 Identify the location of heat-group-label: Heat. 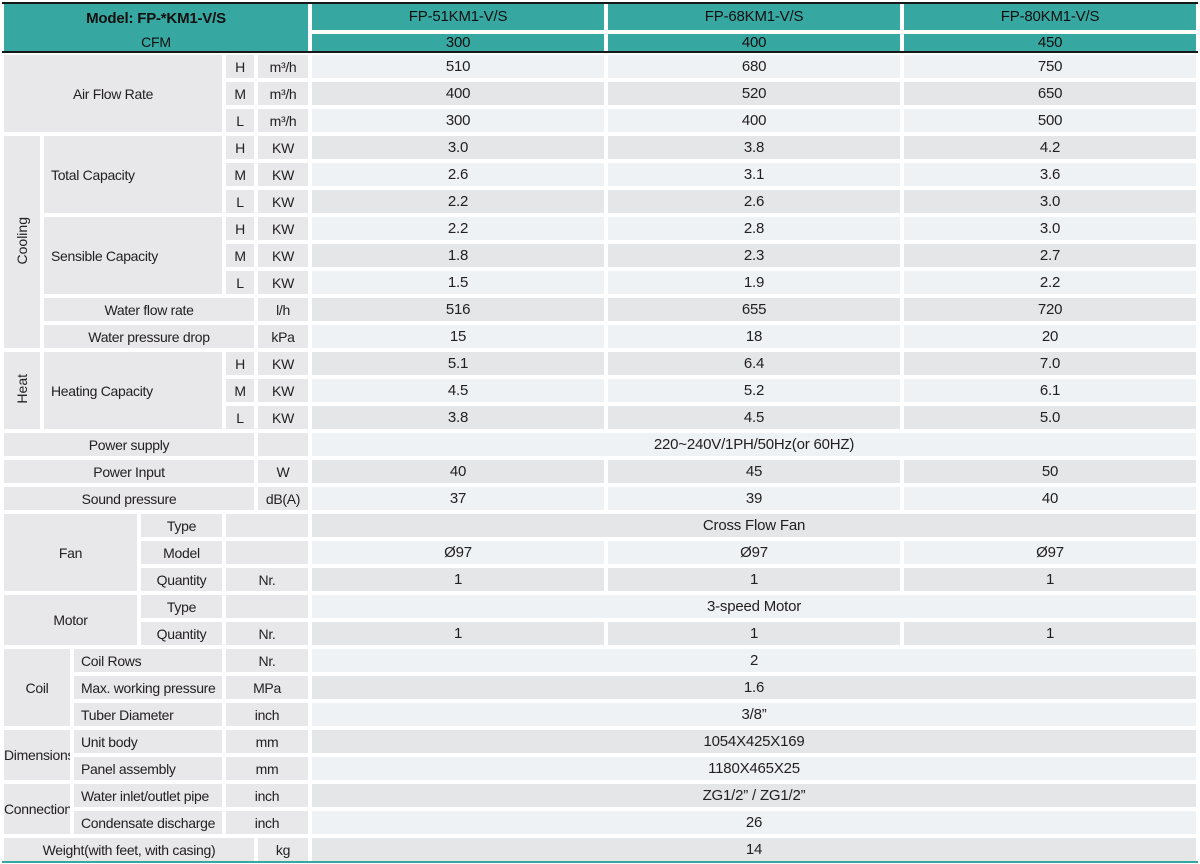
(22, 391).